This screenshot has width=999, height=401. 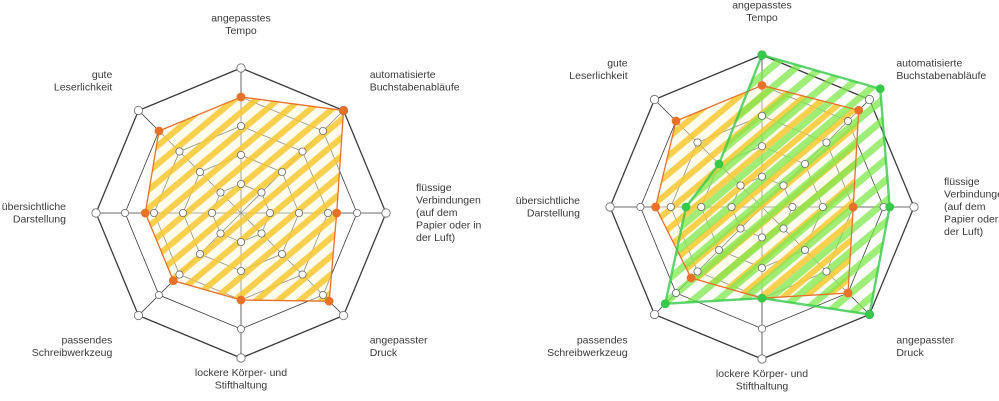 What do you see at coordinates (415, 81) in the screenshot?
I see `axis-label: automatisierte Buchstabenabläufe` at bounding box center [415, 81].